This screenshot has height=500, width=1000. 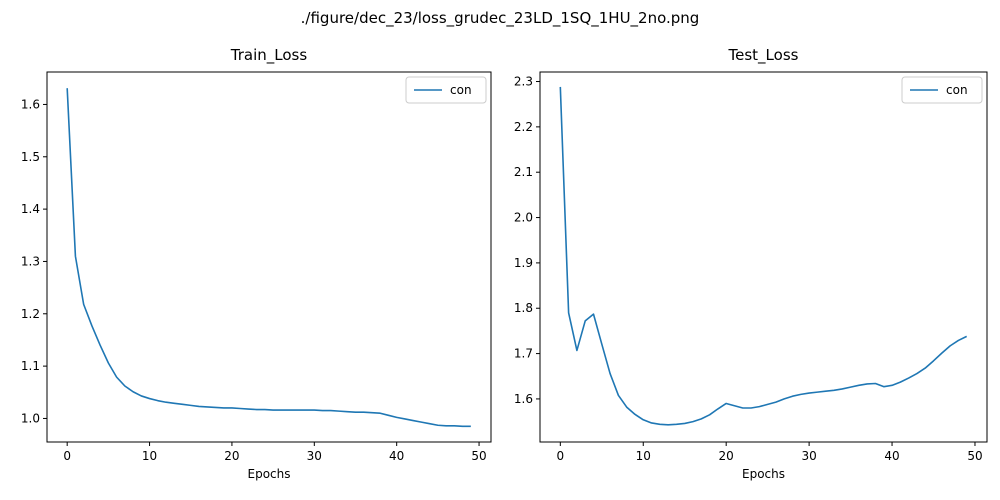 I want to click on chart-0-ytick-label-6: 1.6, so click(x=30, y=104).